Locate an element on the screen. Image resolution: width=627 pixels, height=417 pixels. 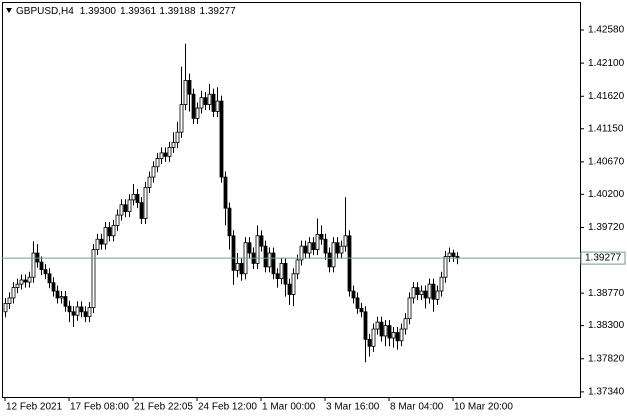
ohlc-label: 1.39361 is located at coordinates (138, 11).